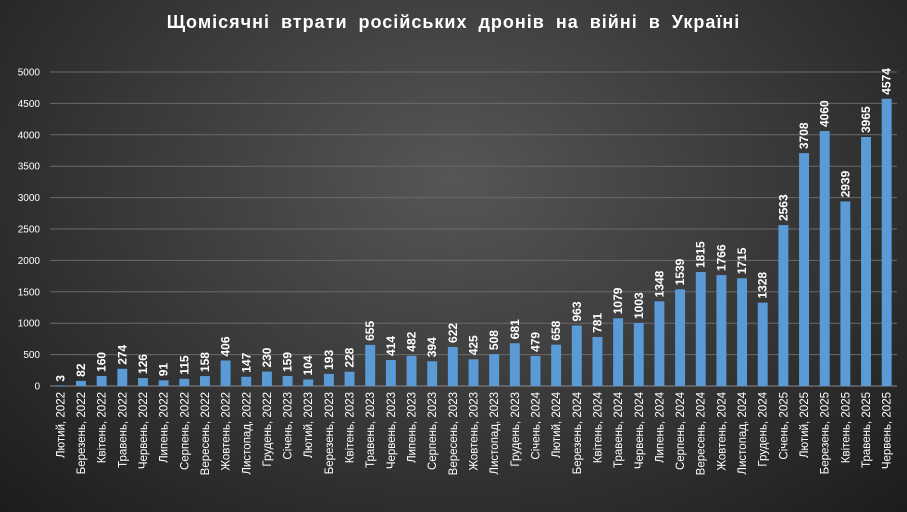  Describe the element at coordinates (536, 425) in the screenshot. I see `x-tick-label: Січень, 2024` at that location.